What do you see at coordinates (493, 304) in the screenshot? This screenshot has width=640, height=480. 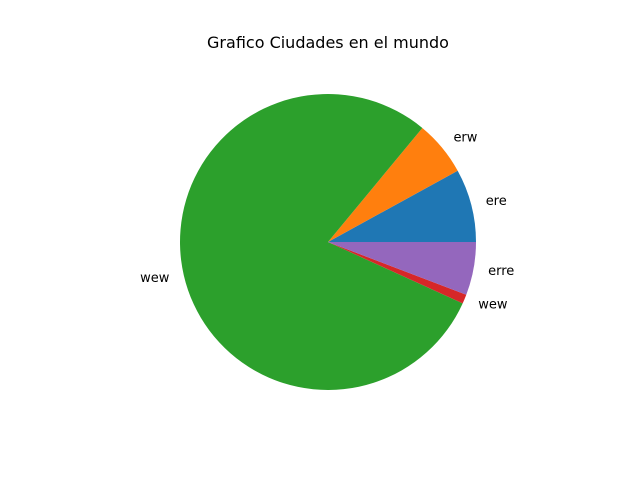 I see `slice-label-3: wew` at bounding box center [493, 304].